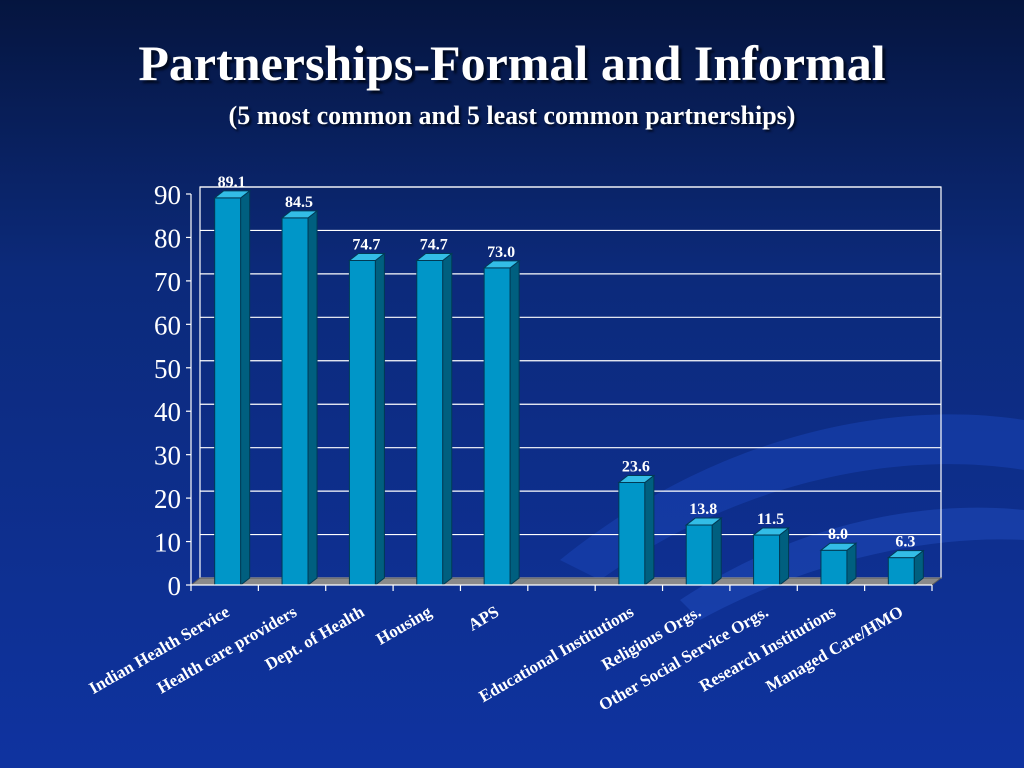  Describe the element at coordinates (483, 618) in the screenshot. I see `x-tick-label: APS` at that location.